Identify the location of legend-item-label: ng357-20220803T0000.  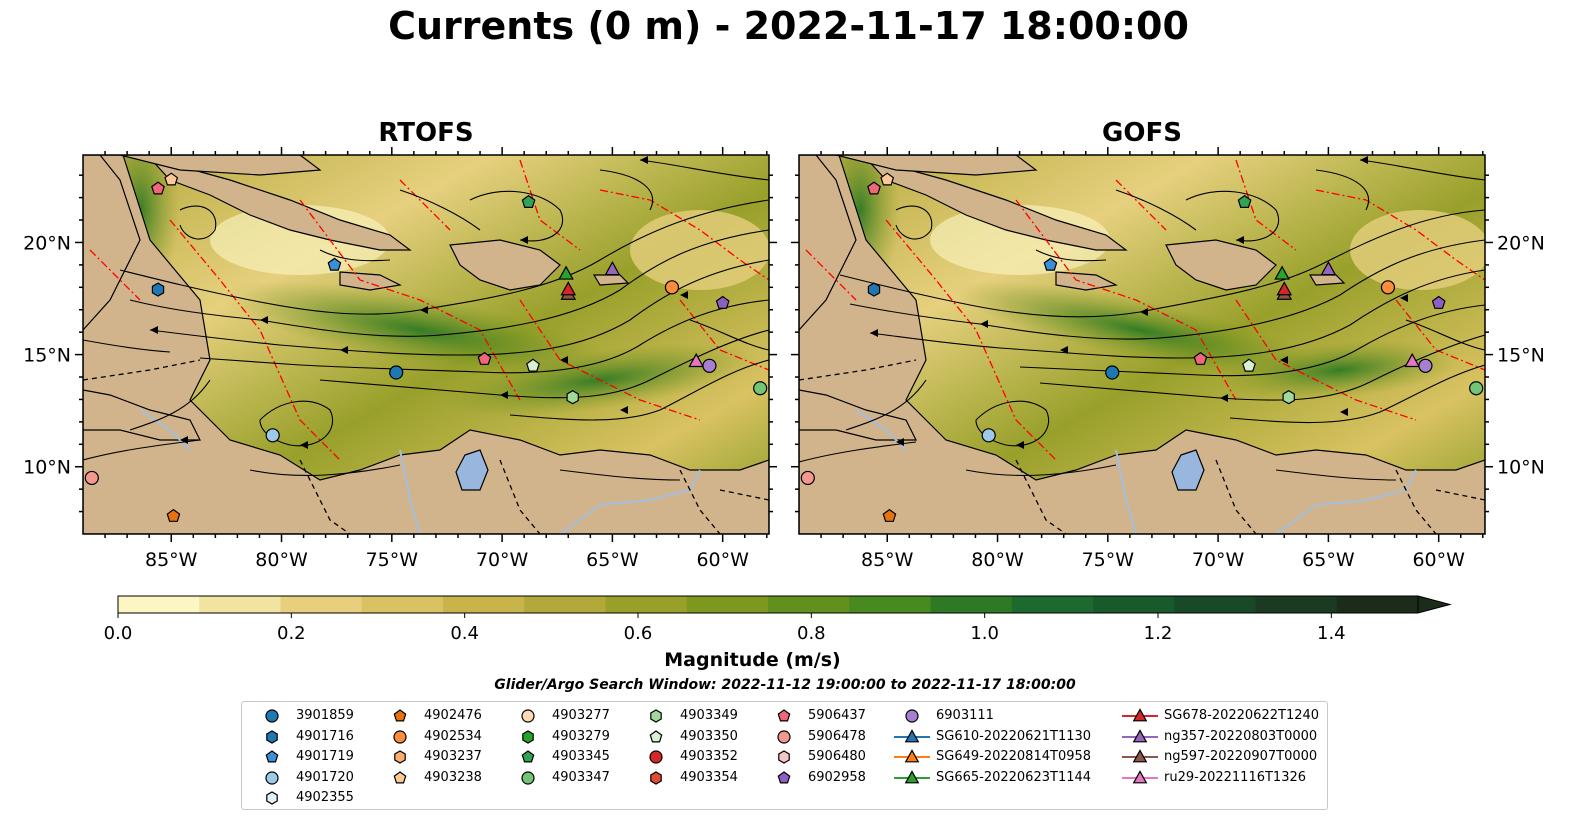
(1241, 736).